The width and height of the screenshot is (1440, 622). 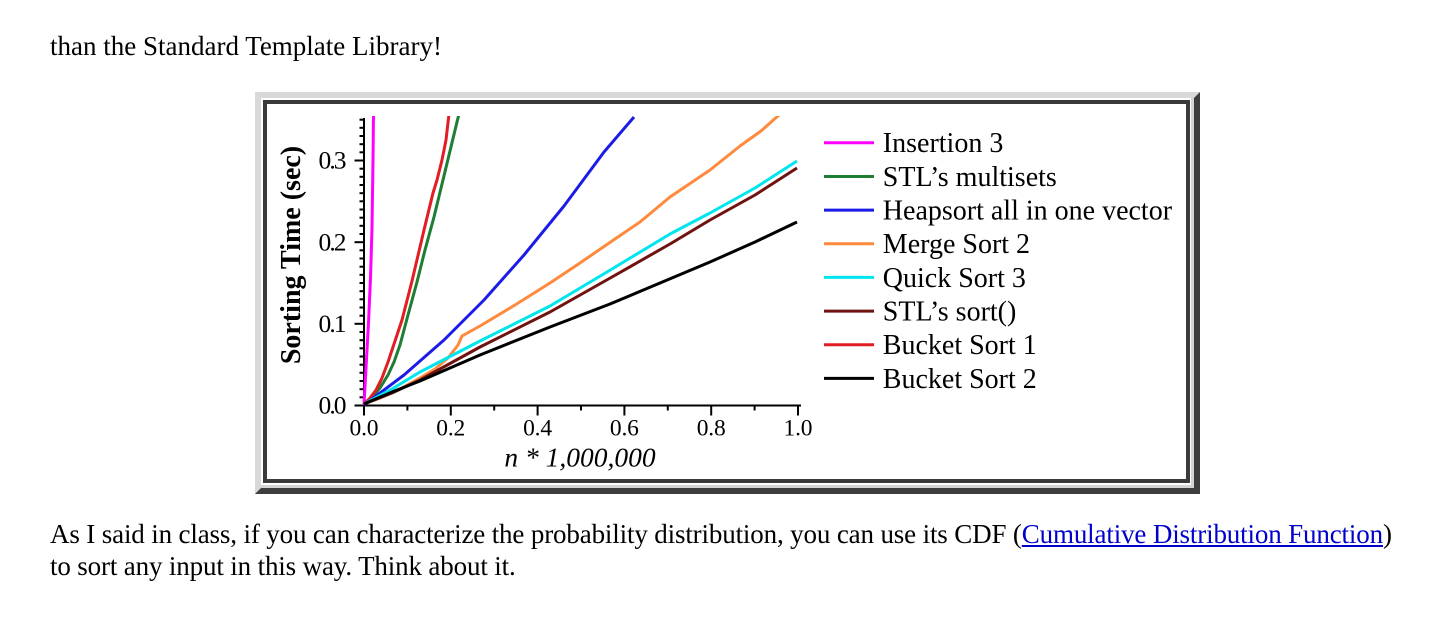 What do you see at coordinates (1028, 211) in the screenshot?
I see `svg-text: Heapsort all in one vector` at bounding box center [1028, 211].